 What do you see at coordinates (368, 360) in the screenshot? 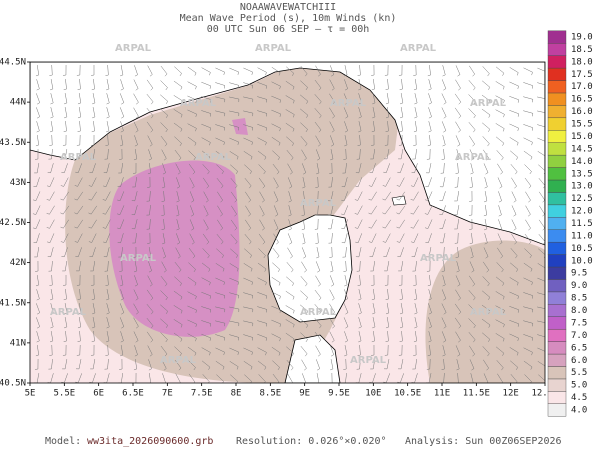
I see `watermark: ARPAL` at bounding box center [368, 360].